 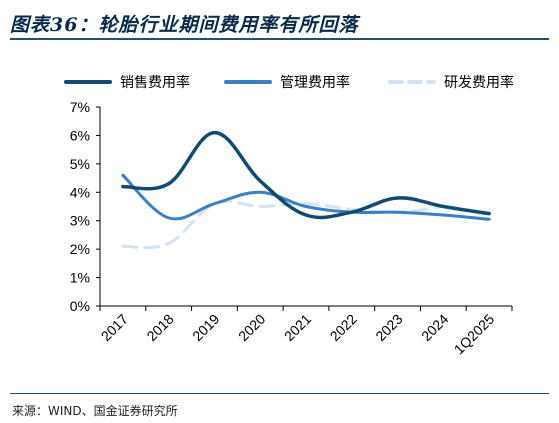 I want to click on x-tick-label: 2020, so click(x=251, y=327).